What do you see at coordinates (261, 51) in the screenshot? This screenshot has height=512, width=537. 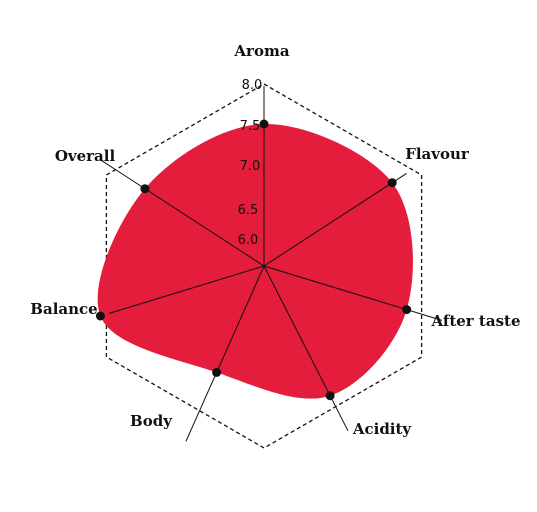 I see `axis-label-aroma: Aroma` at bounding box center [261, 51].